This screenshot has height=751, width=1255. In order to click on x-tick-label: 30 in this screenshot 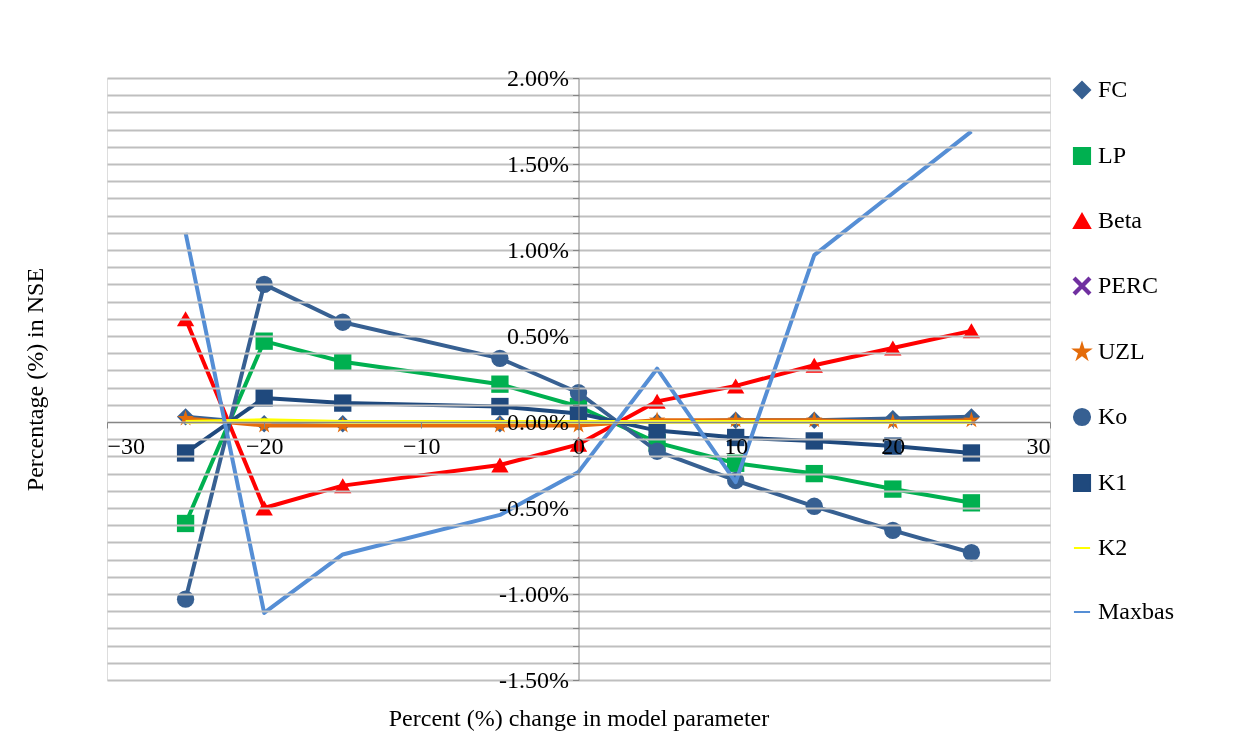, I will do `click(1038, 445)`.